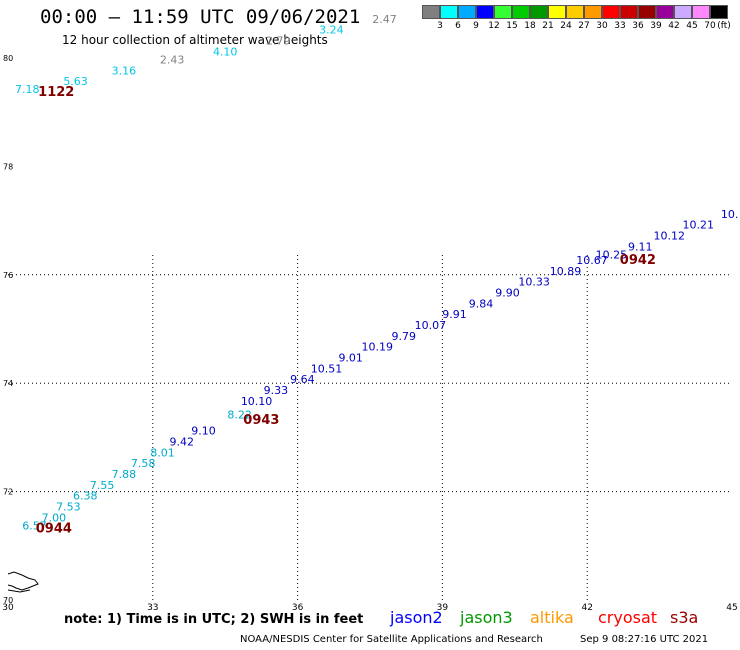  Describe the element at coordinates (182, 442) in the screenshot. I see `wave-height-label: 9.42` at that location.